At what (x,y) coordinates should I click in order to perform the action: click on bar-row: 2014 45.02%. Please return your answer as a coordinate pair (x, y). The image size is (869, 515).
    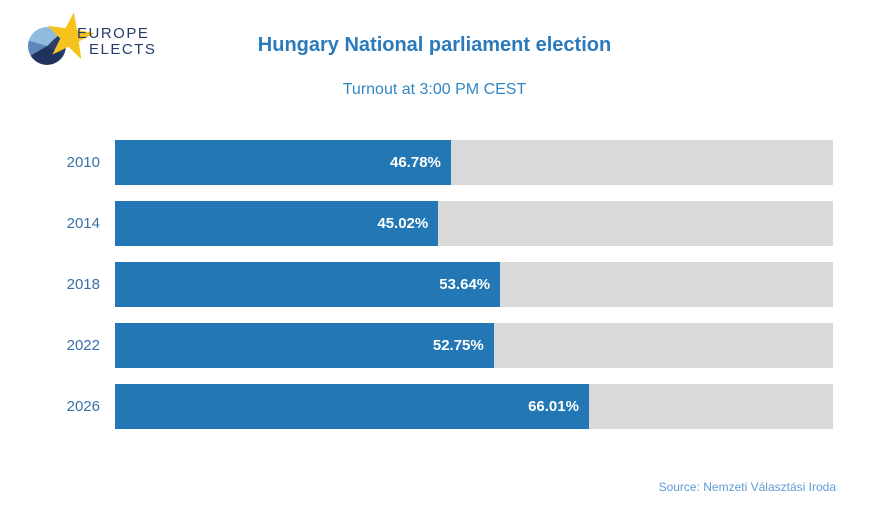
    Looking at the image, I should click on (416, 223).